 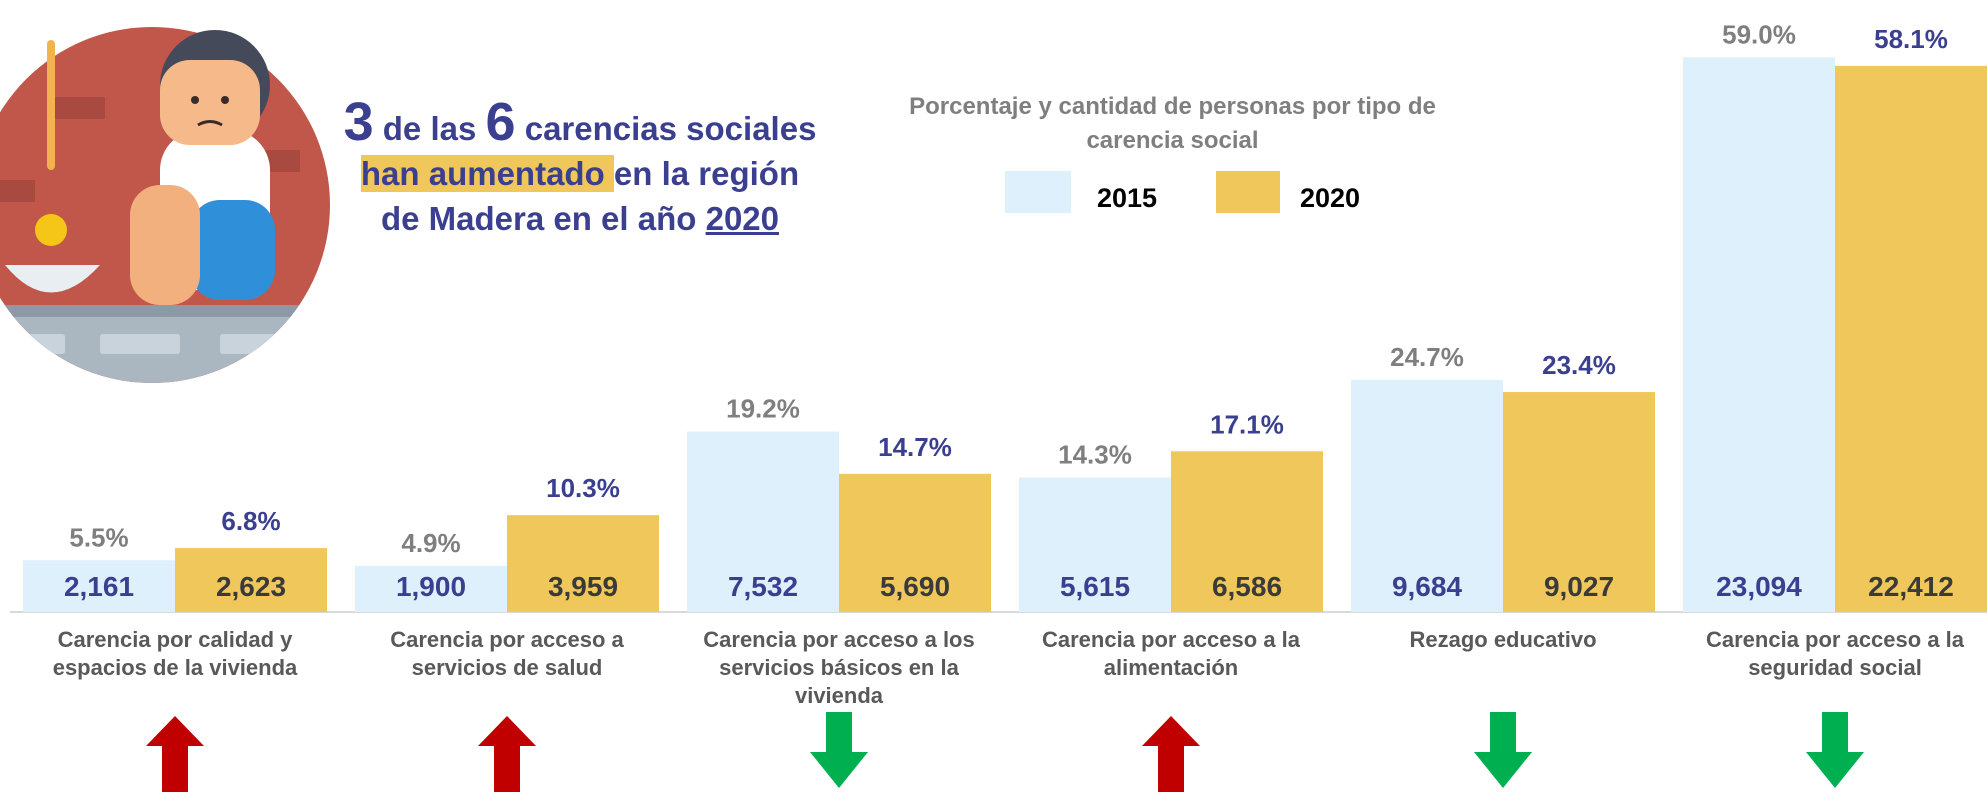 I want to click on value-label: 24.7%, so click(x=1427, y=357).